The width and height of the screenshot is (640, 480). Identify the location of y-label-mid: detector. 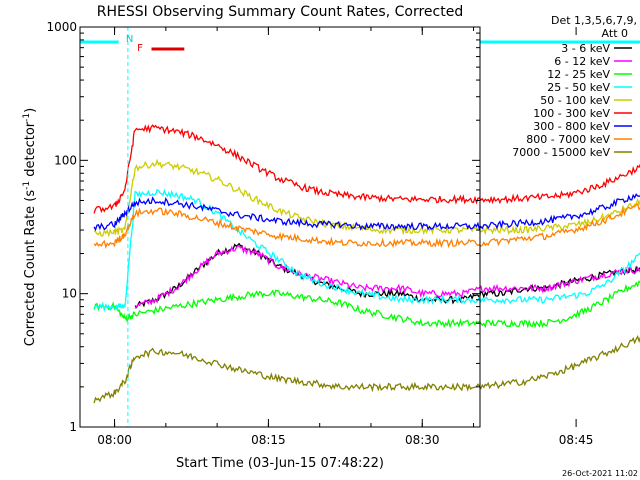
(30, 151).